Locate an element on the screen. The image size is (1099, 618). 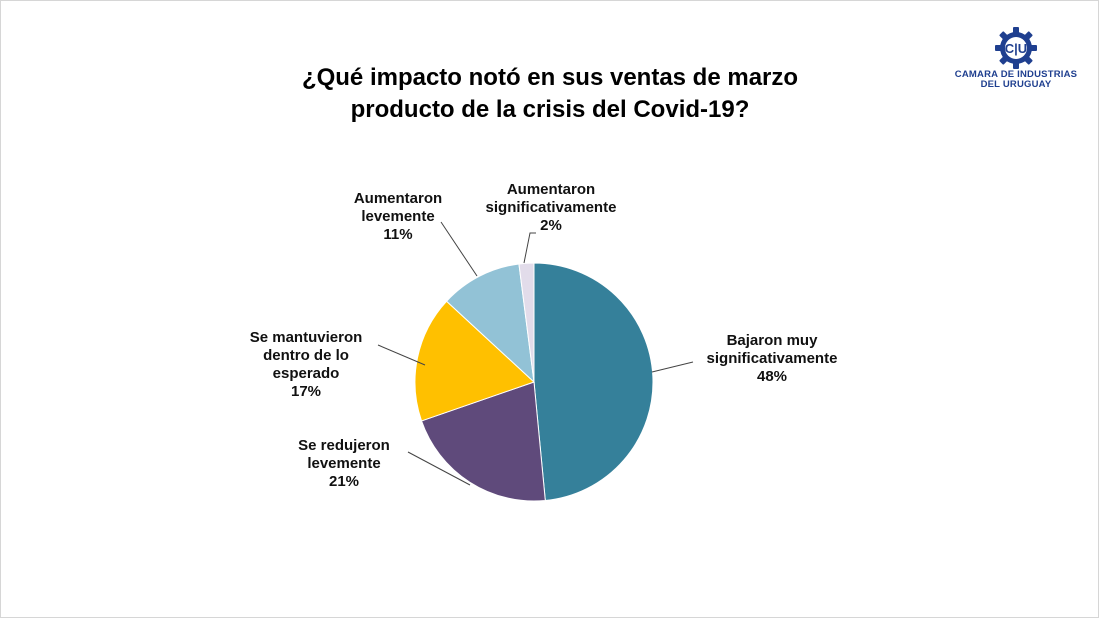
slice-label-3: Aumentaron levemente 11% is located at coordinates (398, 216).